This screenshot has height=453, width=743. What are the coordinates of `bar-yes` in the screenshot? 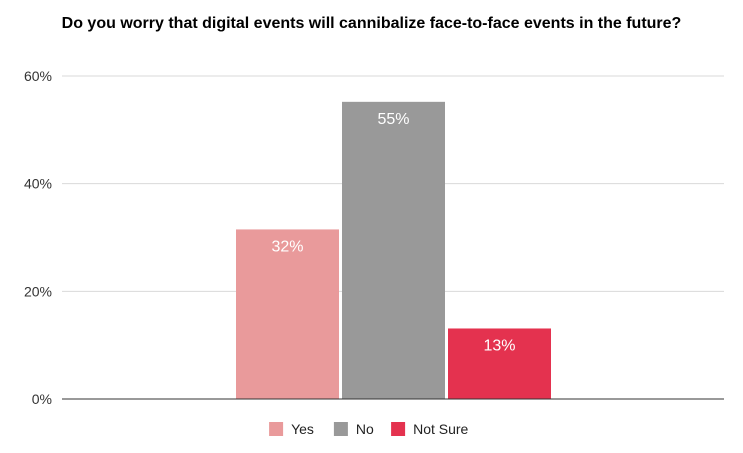 It's located at (287, 314).